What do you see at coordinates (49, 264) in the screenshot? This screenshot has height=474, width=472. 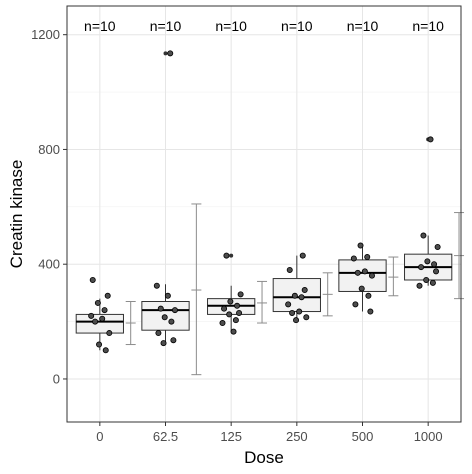 I see `y-tick-label: 400` at bounding box center [49, 264].